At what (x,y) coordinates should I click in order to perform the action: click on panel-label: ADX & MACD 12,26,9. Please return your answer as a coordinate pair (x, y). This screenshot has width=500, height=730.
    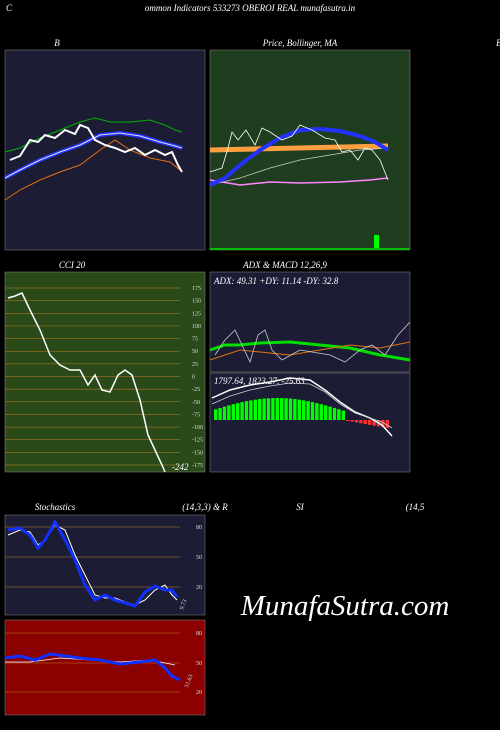
    Looking at the image, I should click on (284, 265).